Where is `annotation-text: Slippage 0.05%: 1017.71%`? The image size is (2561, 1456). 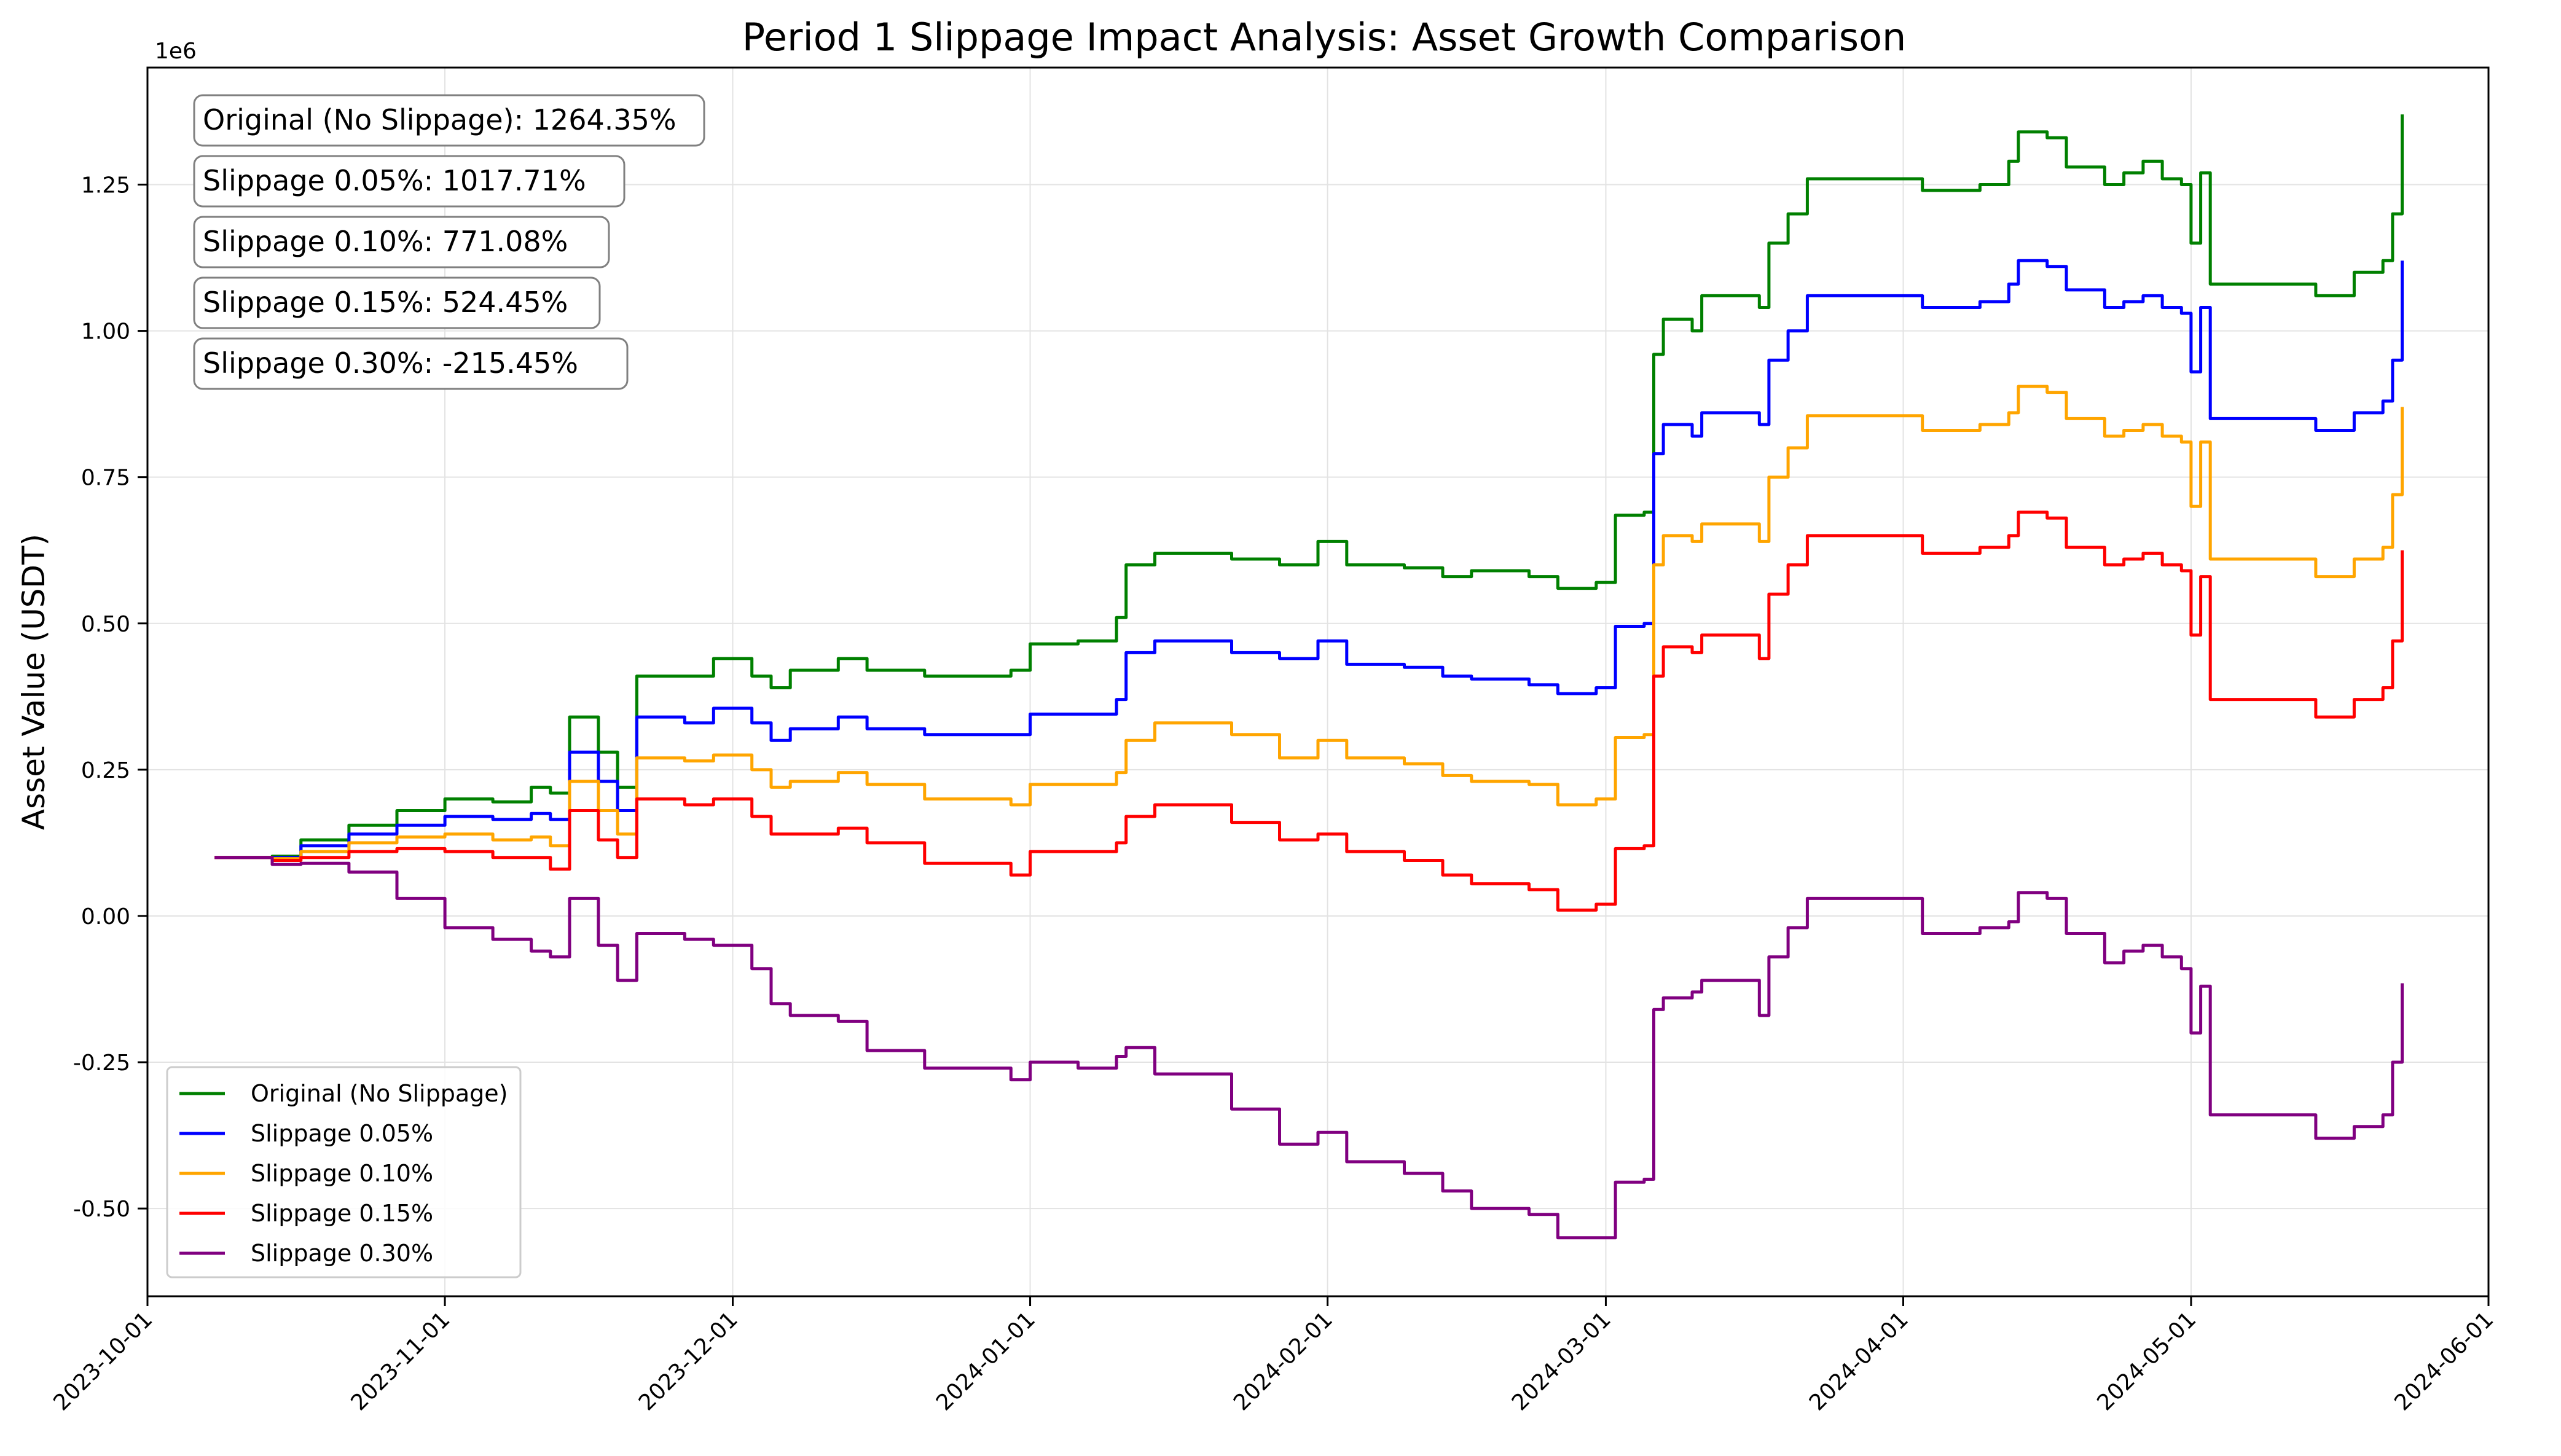
annotation-text: Slippage 0.05%: 1017.71% is located at coordinates (395, 180).